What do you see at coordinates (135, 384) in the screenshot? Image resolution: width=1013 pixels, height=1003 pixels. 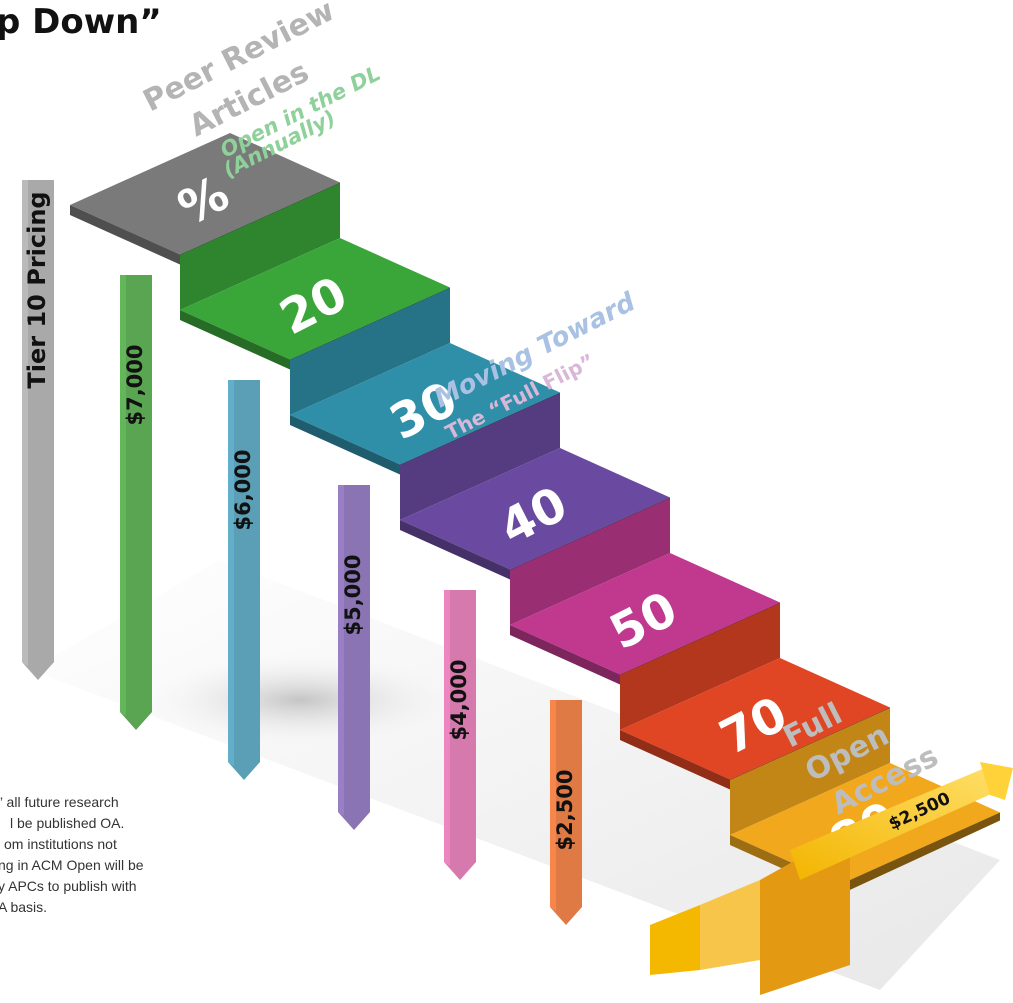 I see `pillar-label-1: $7,000` at bounding box center [135, 384].